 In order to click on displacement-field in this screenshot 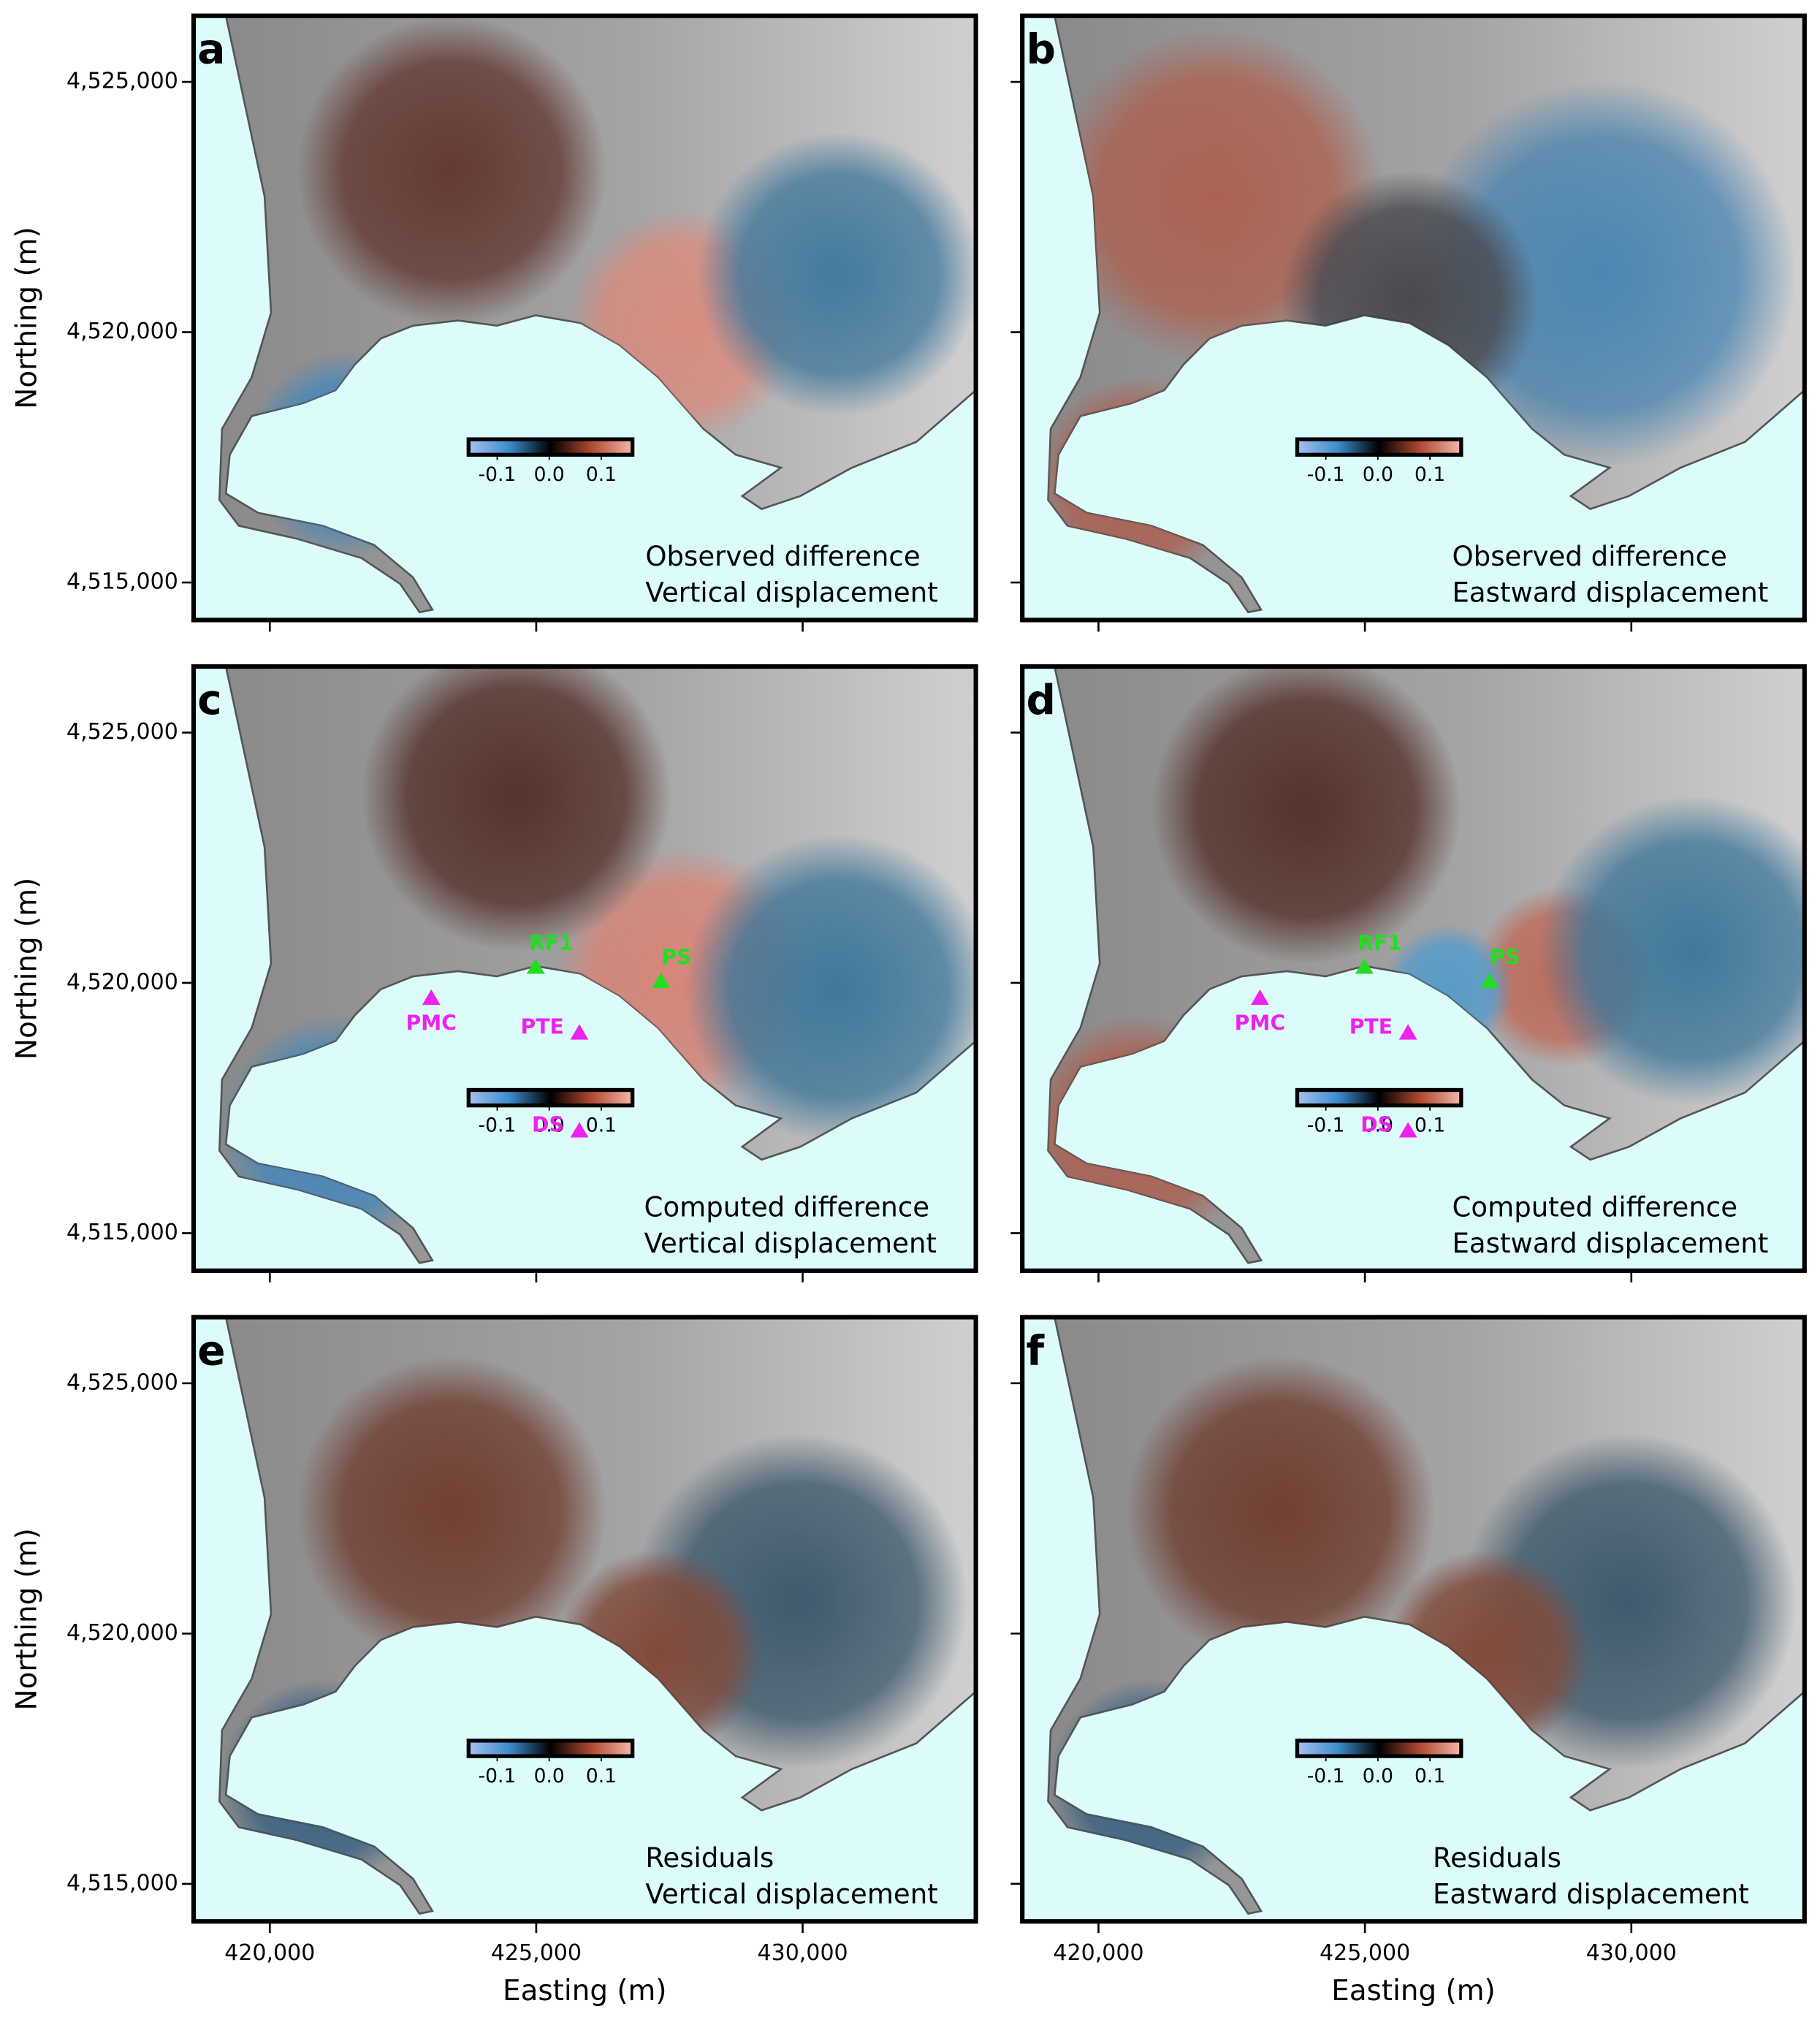, I will do `click(1423, 306)`.